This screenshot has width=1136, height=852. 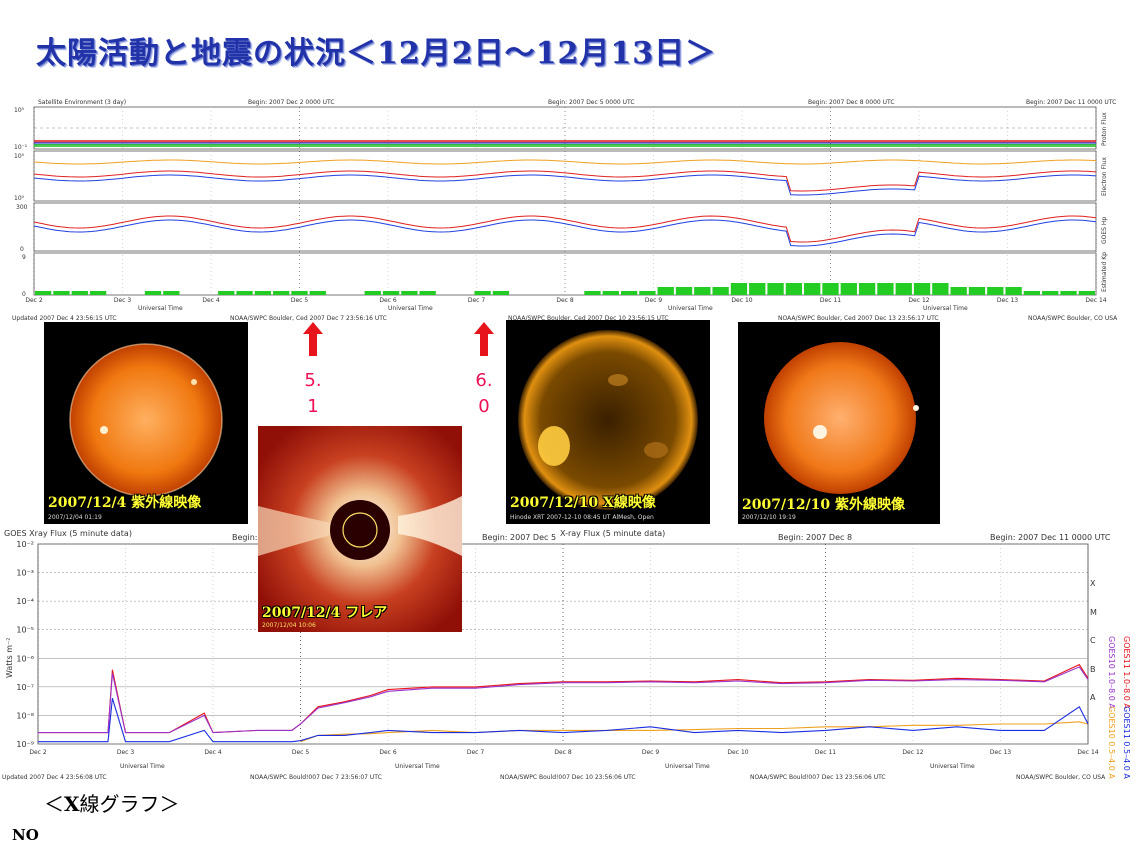 What do you see at coordinates (24, 257) in the screenshot?
I see `kp-ytick-top: 9` at bounding box center [24, 257].